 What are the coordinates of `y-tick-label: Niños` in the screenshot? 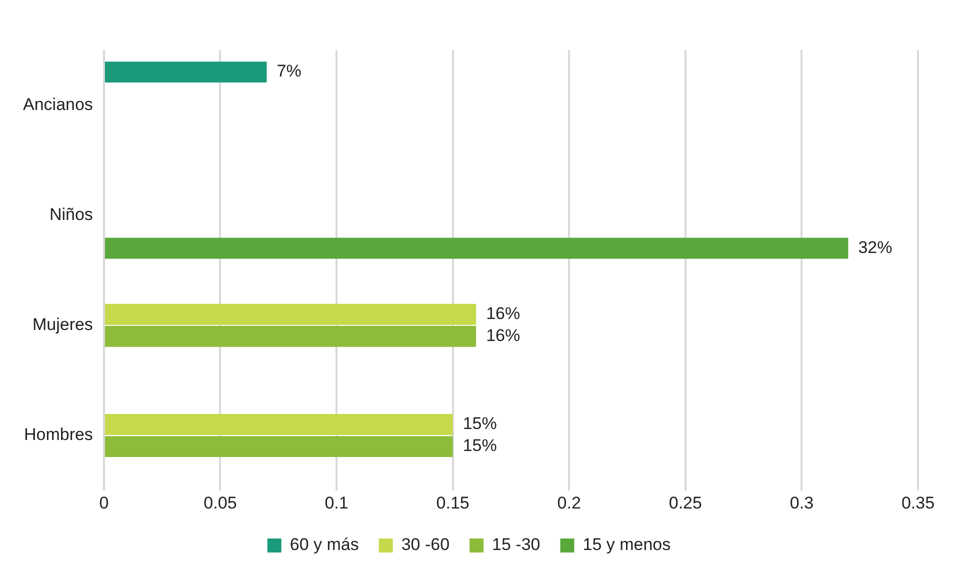 It's located at (71, 214).